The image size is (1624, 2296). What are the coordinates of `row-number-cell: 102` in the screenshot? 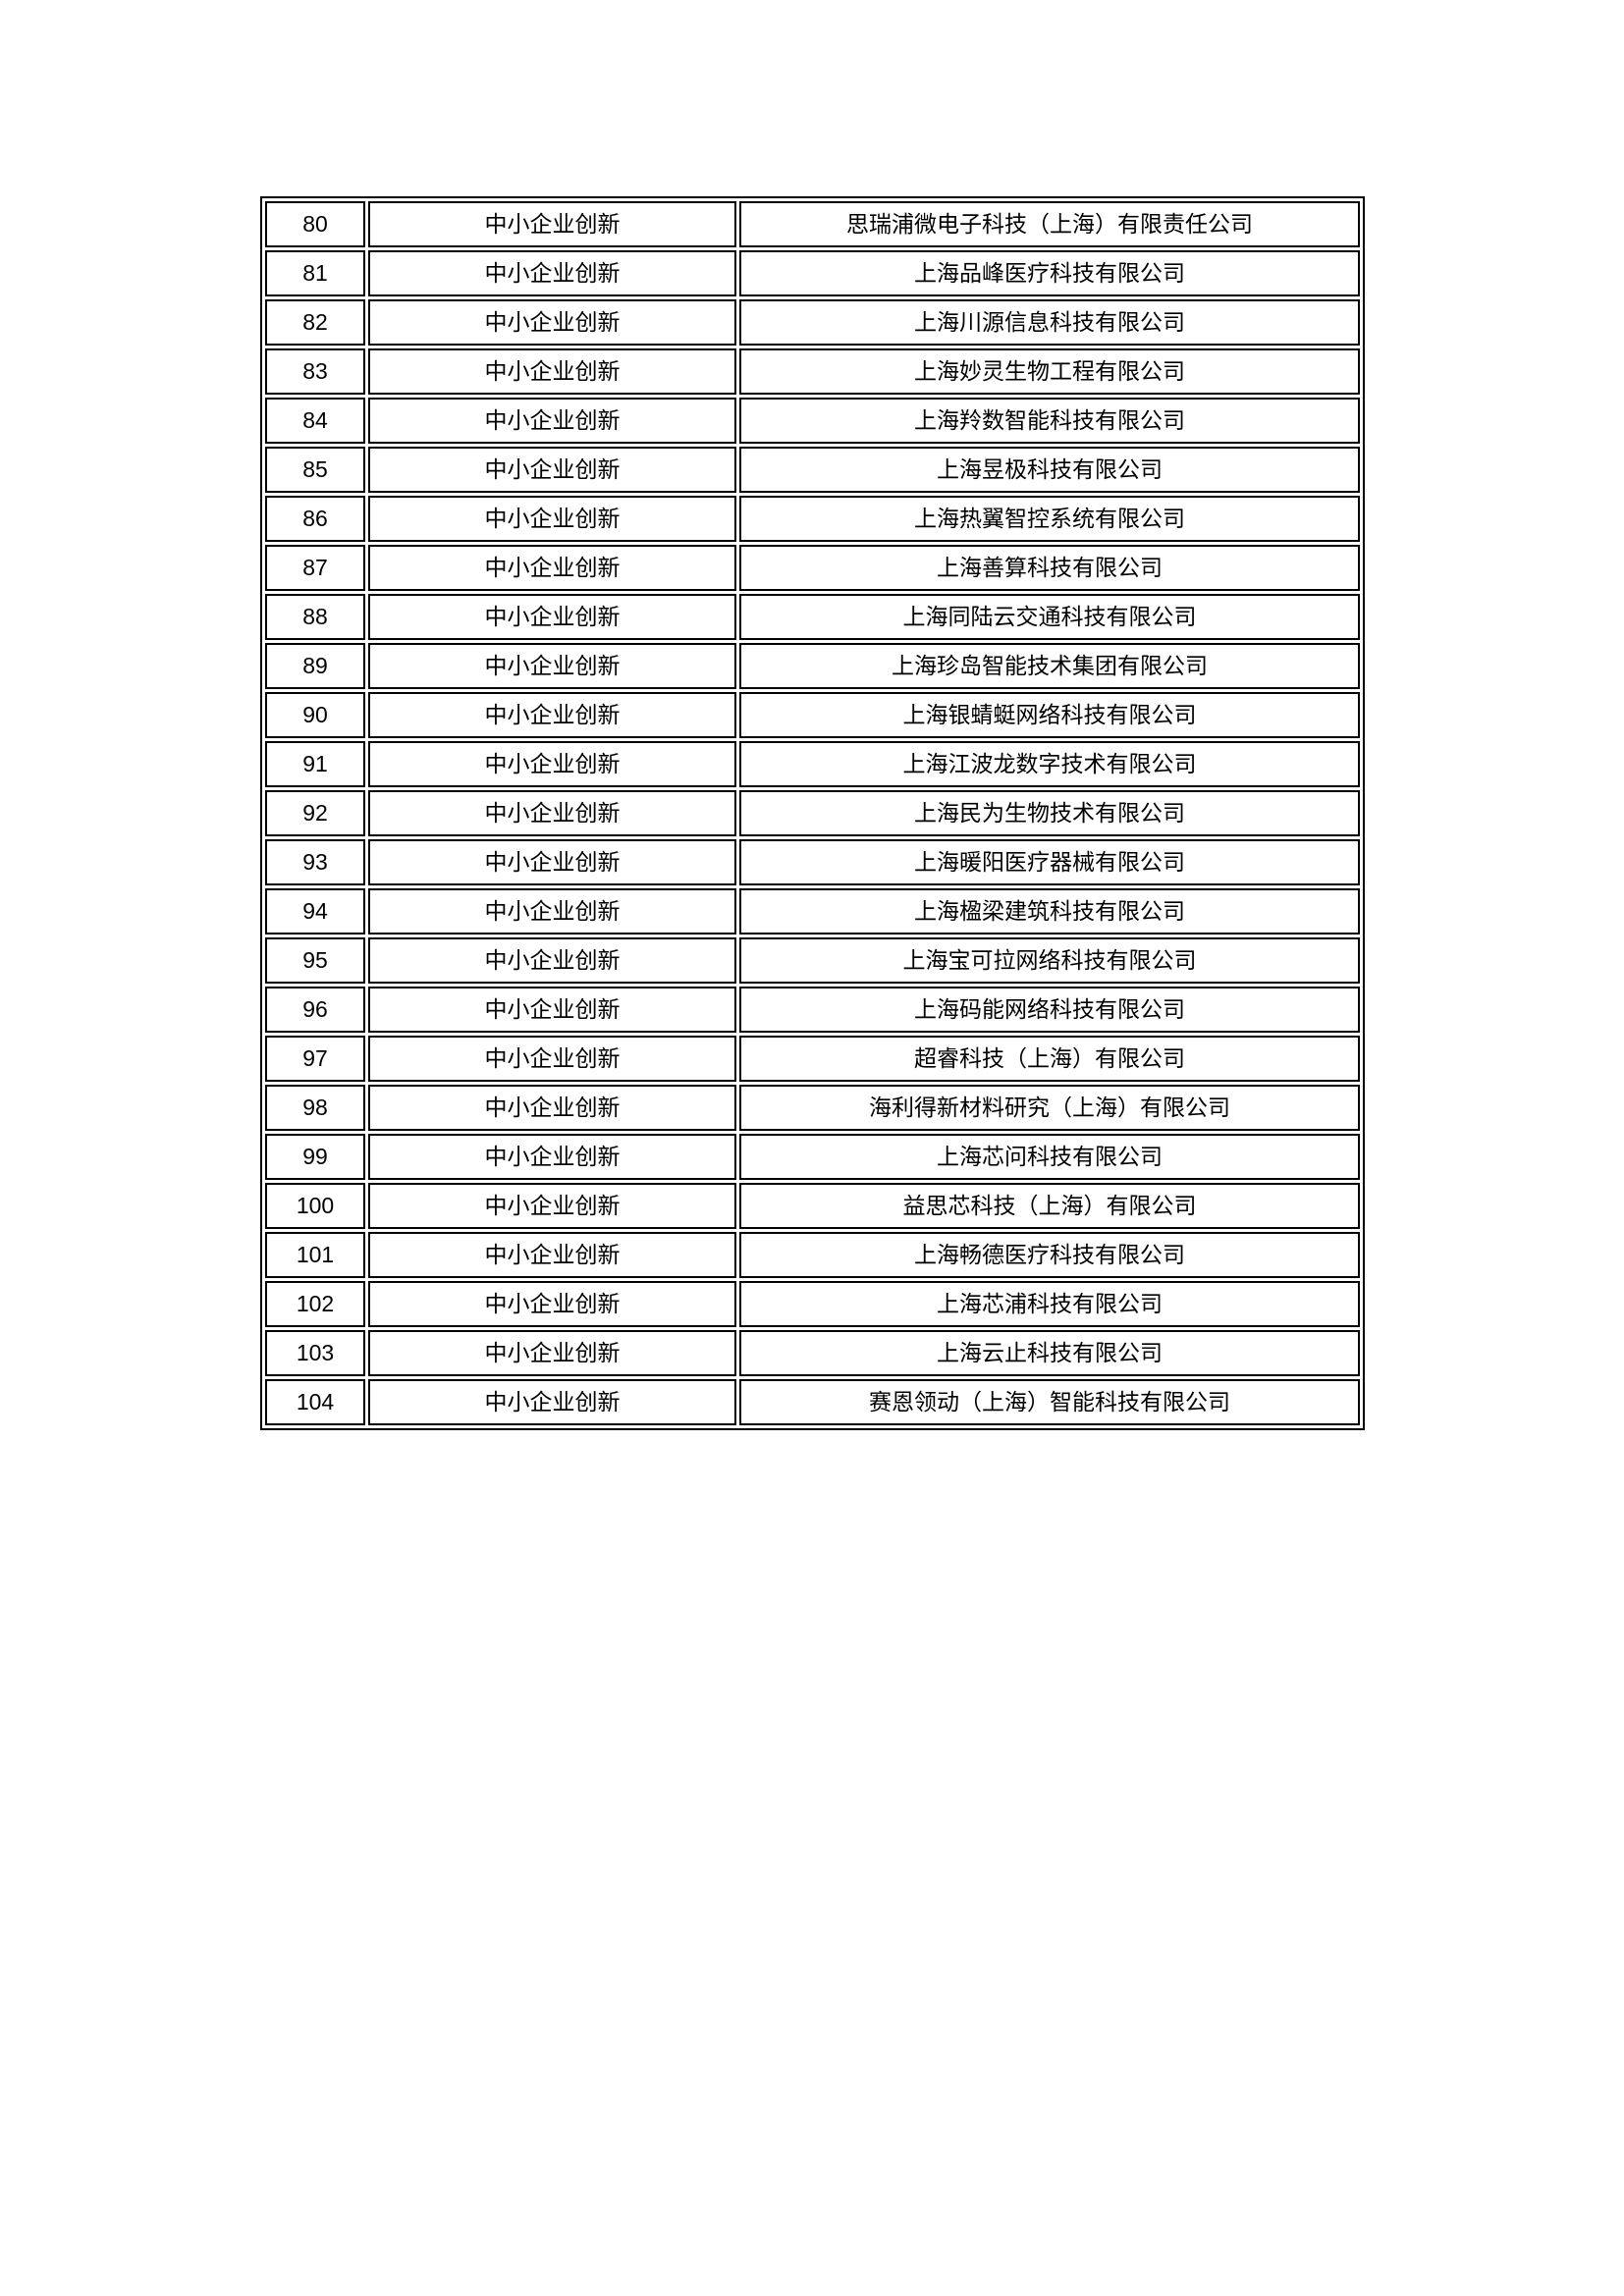 It's located at (315, 1304).